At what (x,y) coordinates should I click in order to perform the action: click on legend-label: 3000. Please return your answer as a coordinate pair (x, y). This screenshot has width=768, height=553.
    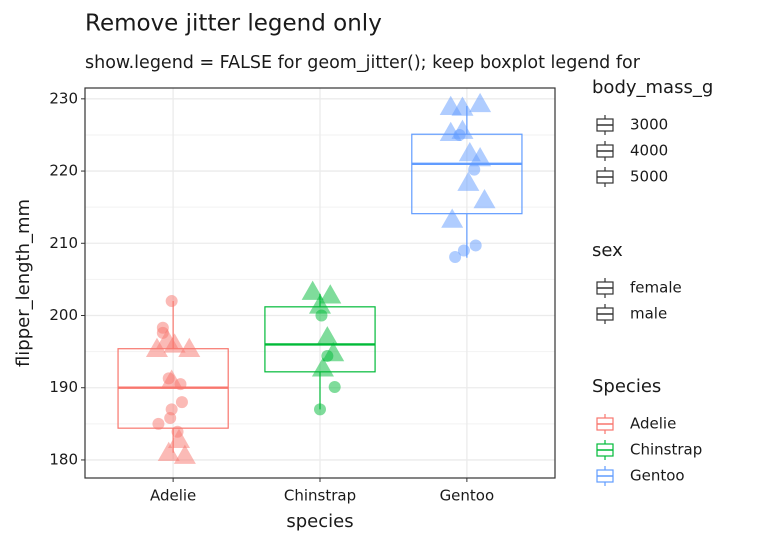
    Looking at the image, I should click on (649, 125).